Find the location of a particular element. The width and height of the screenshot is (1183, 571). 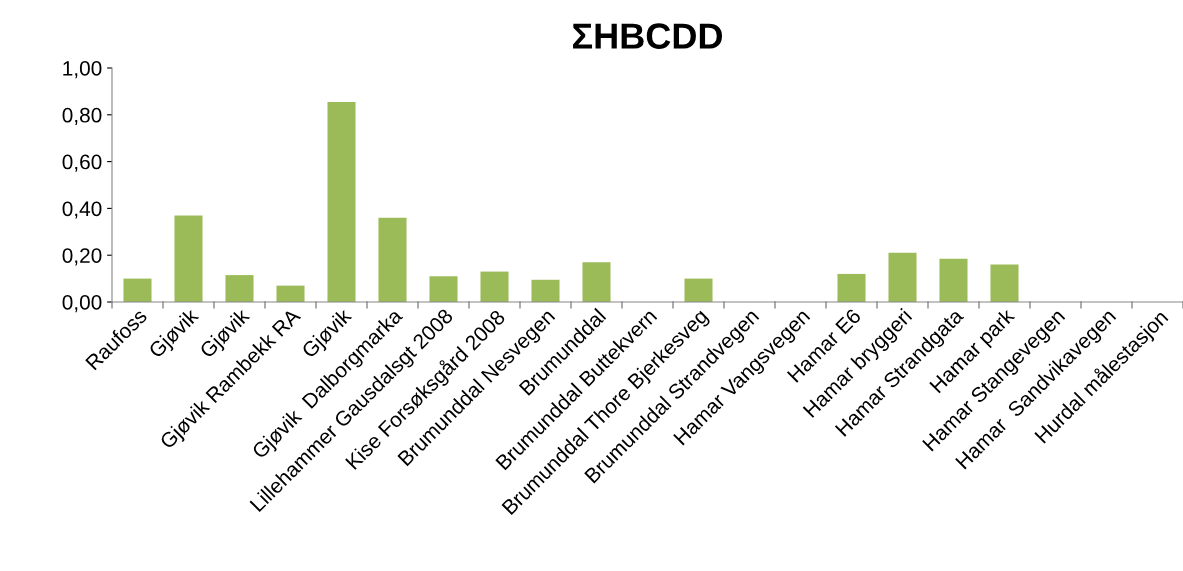

y-tick-label: 0,40 is located at coordinates (82, 210).